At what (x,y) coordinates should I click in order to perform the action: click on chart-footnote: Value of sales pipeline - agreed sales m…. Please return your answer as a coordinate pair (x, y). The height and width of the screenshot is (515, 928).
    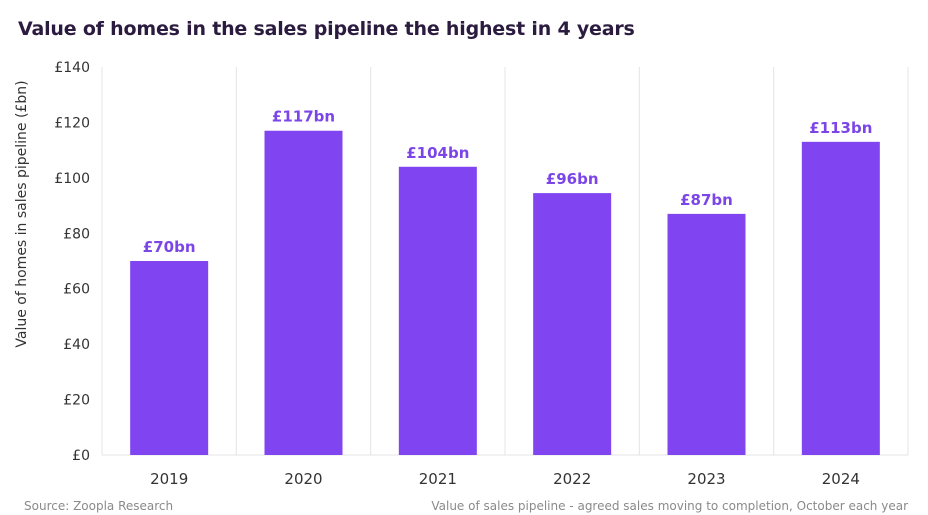
    Looking at the image, I should click on (669, 506).